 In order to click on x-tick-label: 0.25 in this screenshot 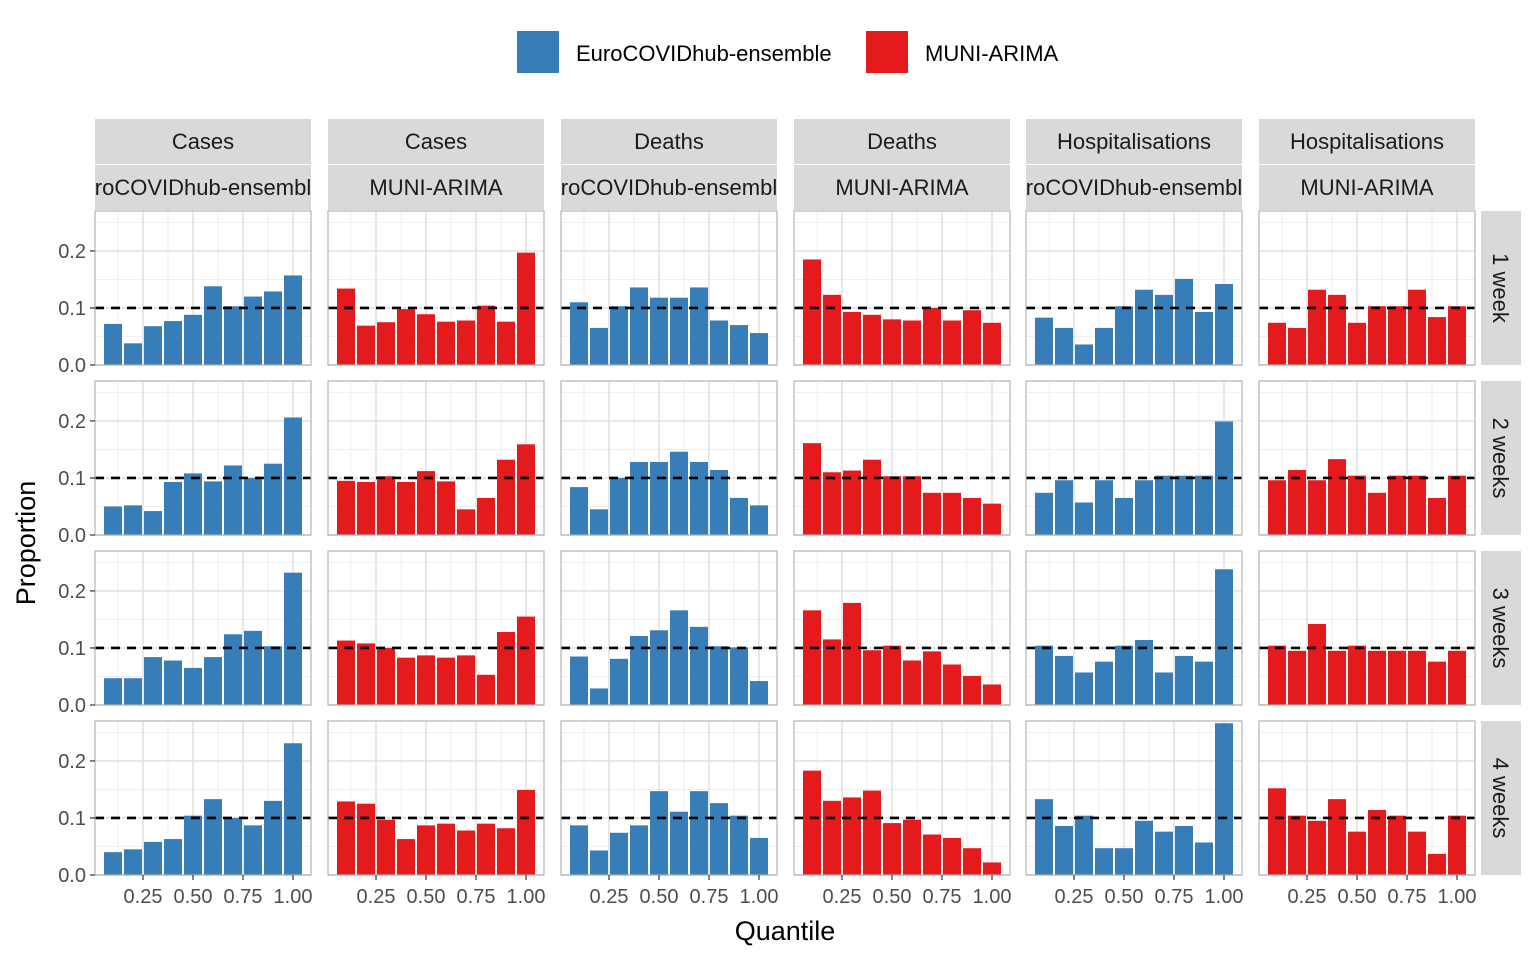, I will do `click(376, 897)`.